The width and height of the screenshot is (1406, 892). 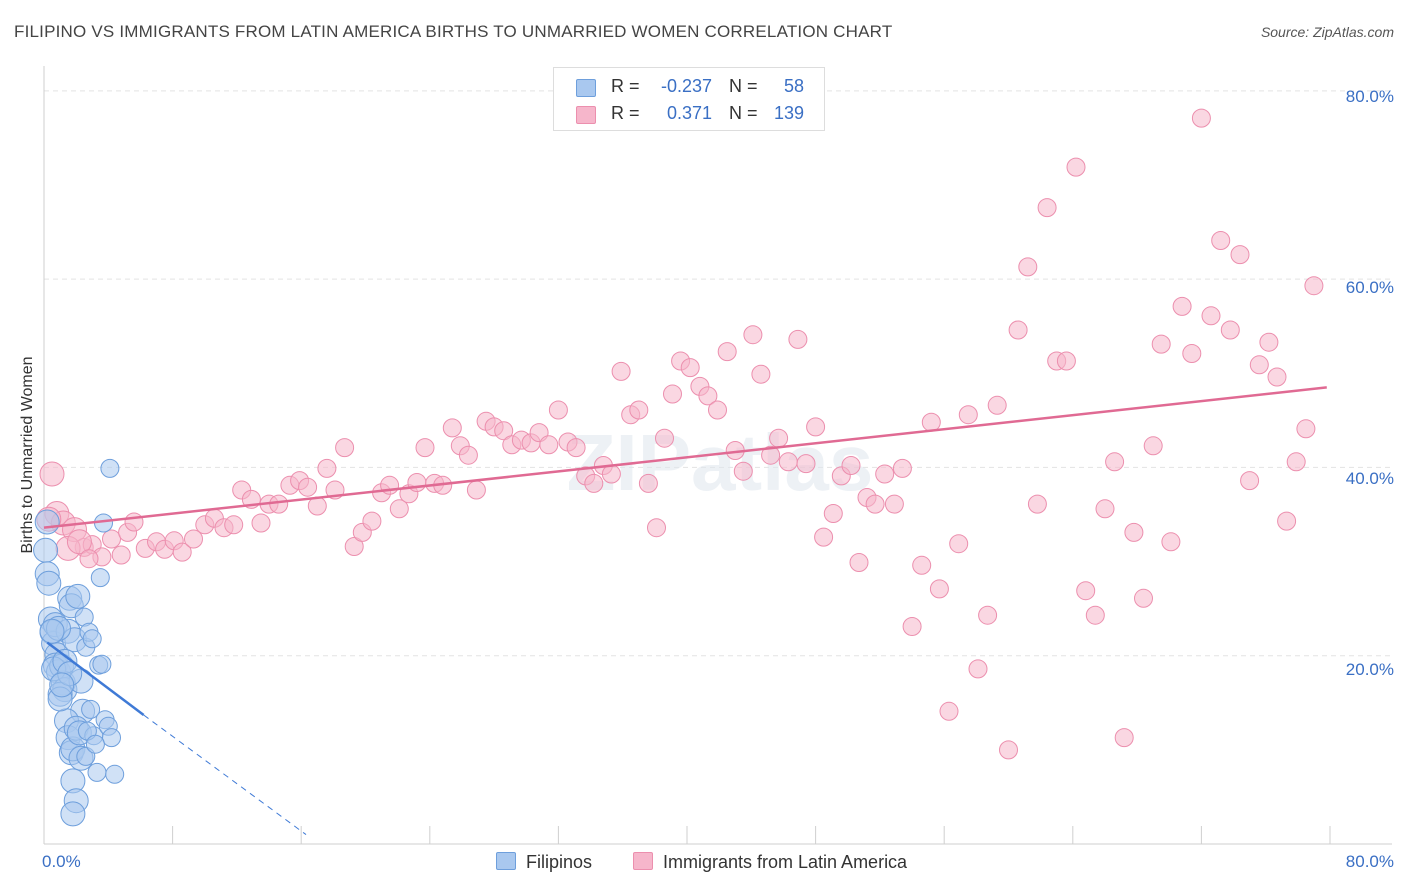 What do you see at coordinates (95, 679) in the screenshot?
I see `trend-line-filipinos` at bounding box center [95, 679].